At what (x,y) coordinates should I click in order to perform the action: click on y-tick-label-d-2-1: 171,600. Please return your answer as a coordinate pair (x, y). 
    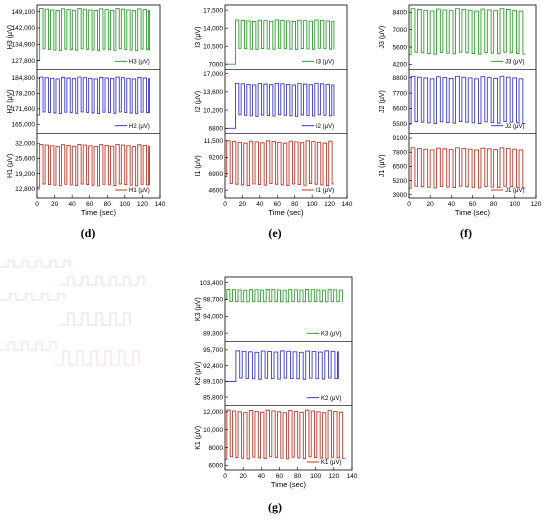
    Looking at the image, I should click on (24, 109).